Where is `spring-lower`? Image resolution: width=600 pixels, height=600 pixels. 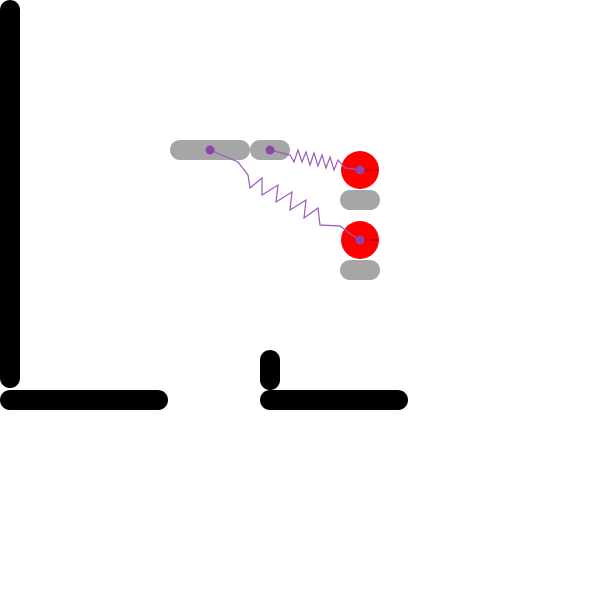 spring-lower is located at coordinates (285, 195).